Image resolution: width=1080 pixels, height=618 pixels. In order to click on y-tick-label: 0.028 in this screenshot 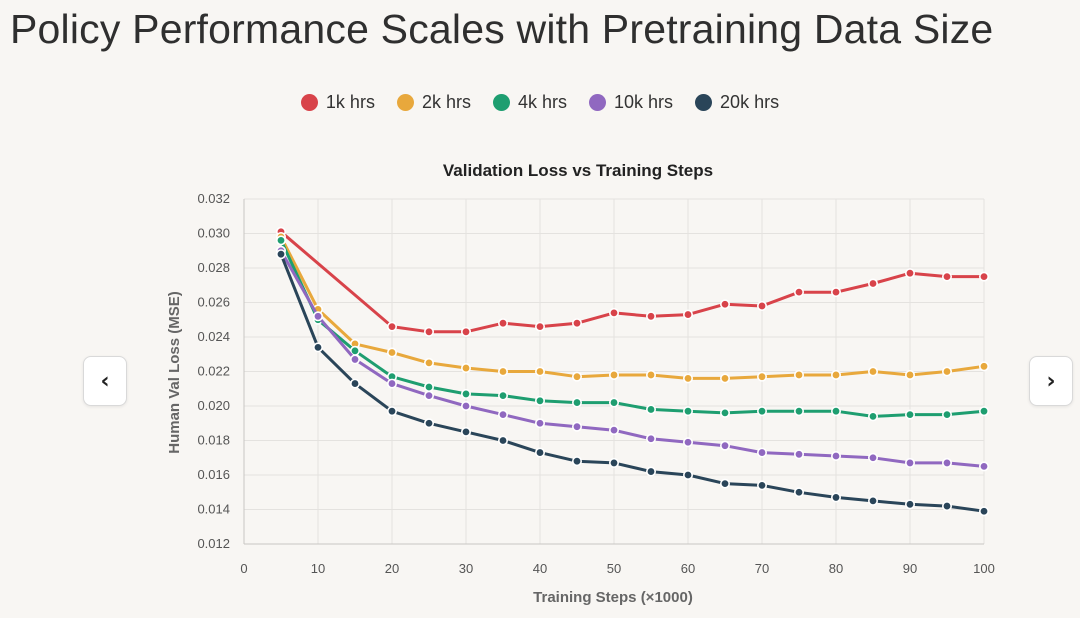, I will do `click(213, 267)`.